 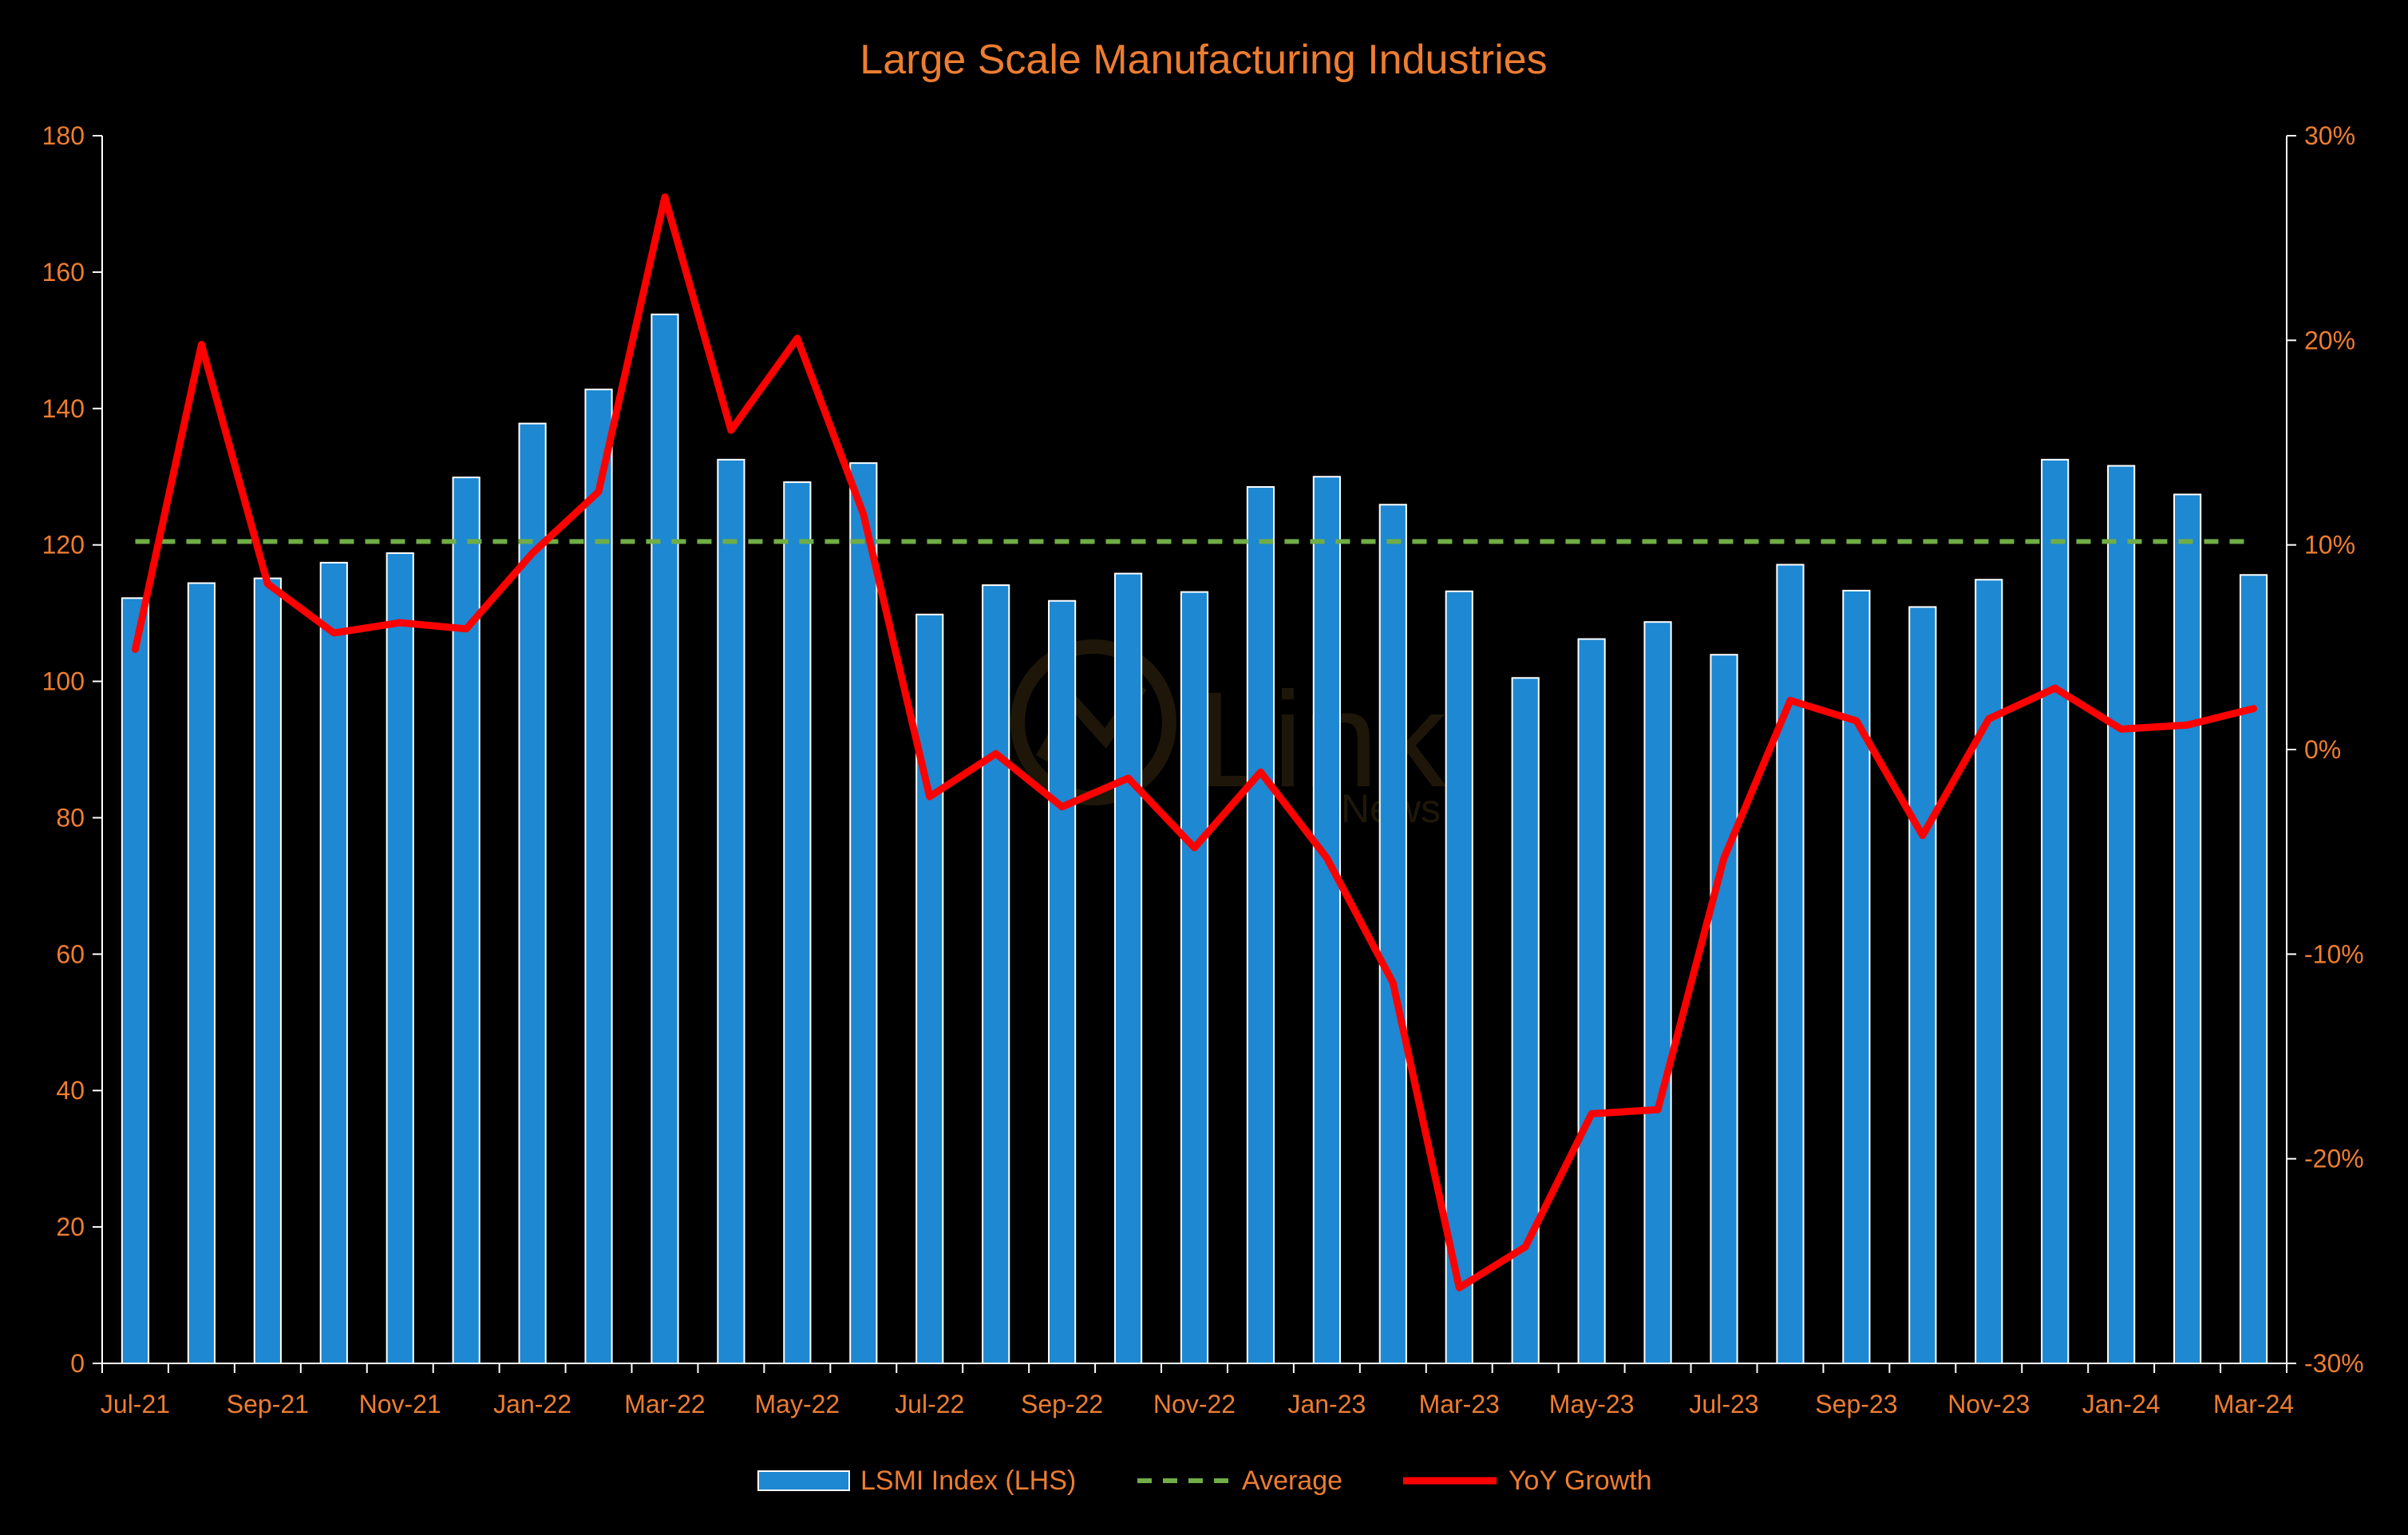 What do you see at coordinates (63, 136) in the screenshot?
I see `left-tick-label: 180` at bounding box center [63, 136].